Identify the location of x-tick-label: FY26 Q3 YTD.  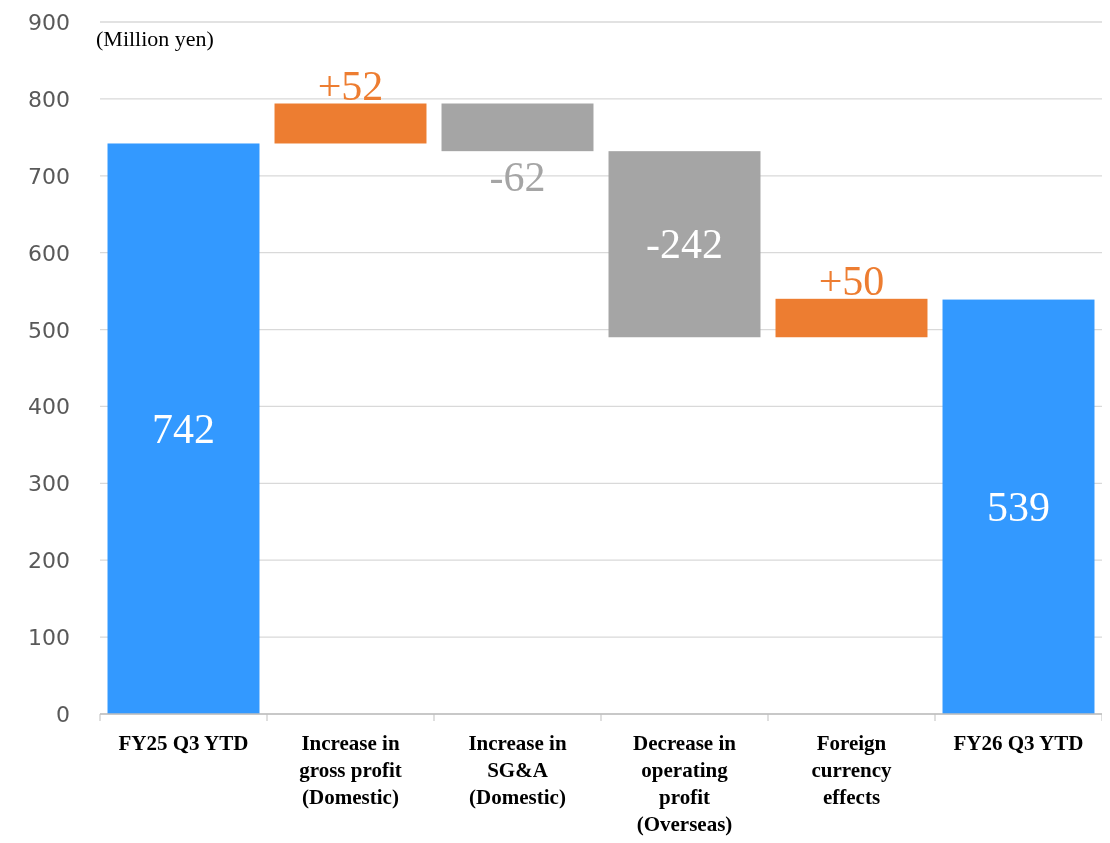
(1018, 743).